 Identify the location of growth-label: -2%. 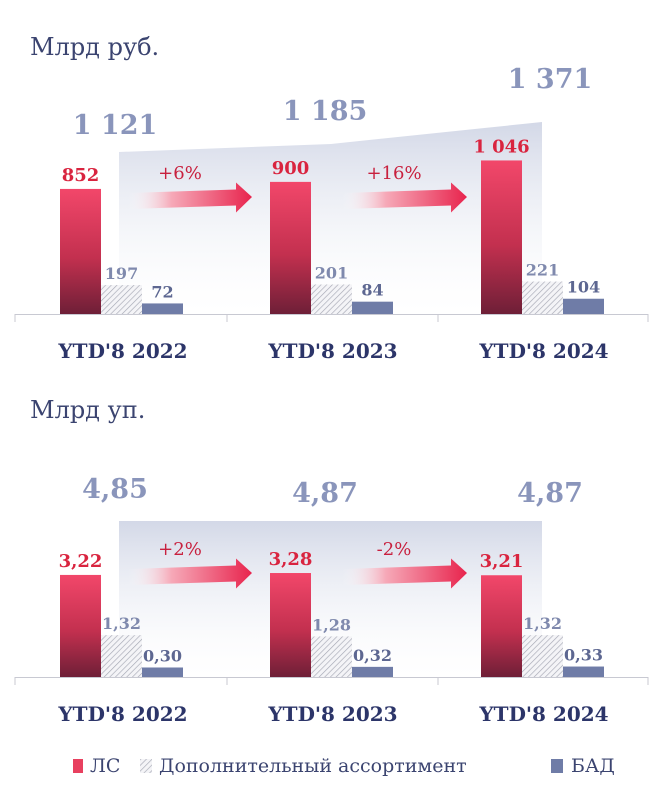
(394, 549).